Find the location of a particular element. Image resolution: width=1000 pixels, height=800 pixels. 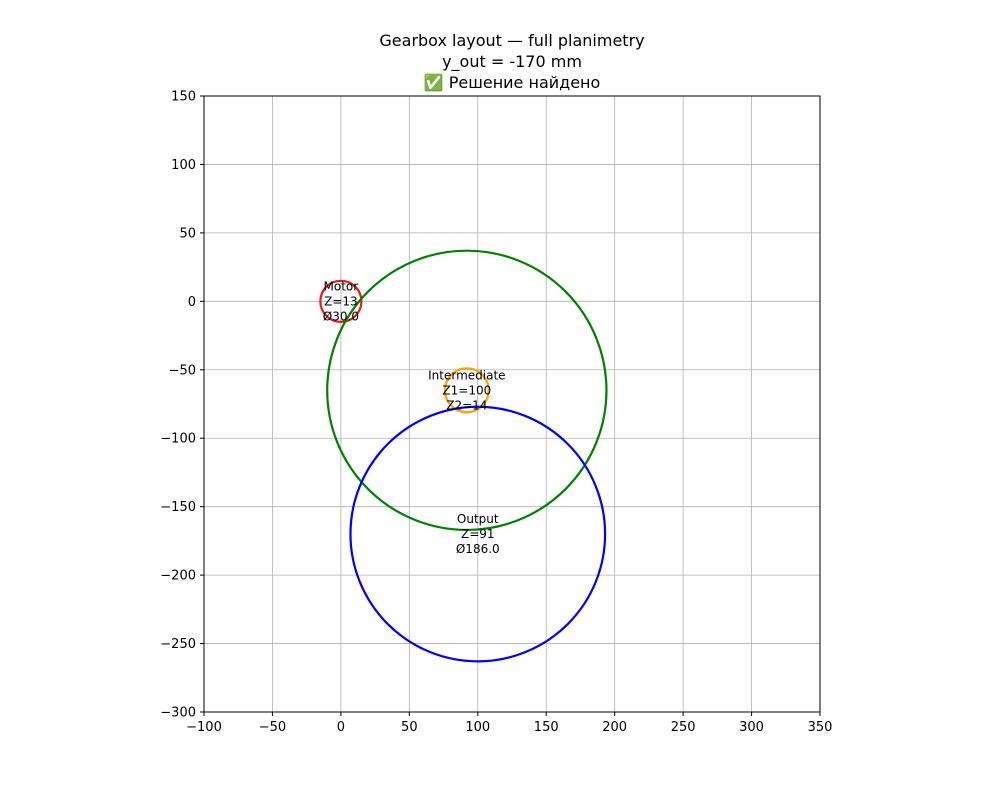

x-tick-label: 150 is located at coordinates (546, 727).